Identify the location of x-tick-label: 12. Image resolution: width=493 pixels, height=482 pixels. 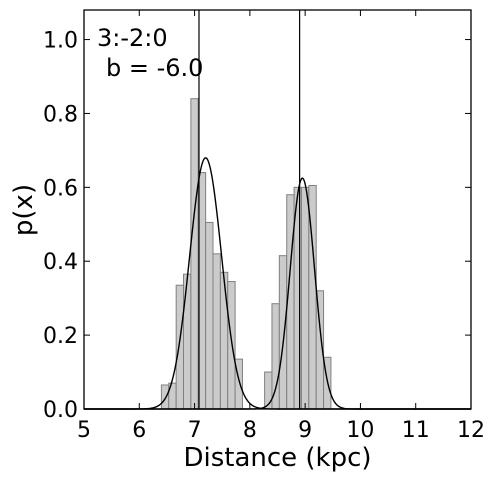
(471, 430).